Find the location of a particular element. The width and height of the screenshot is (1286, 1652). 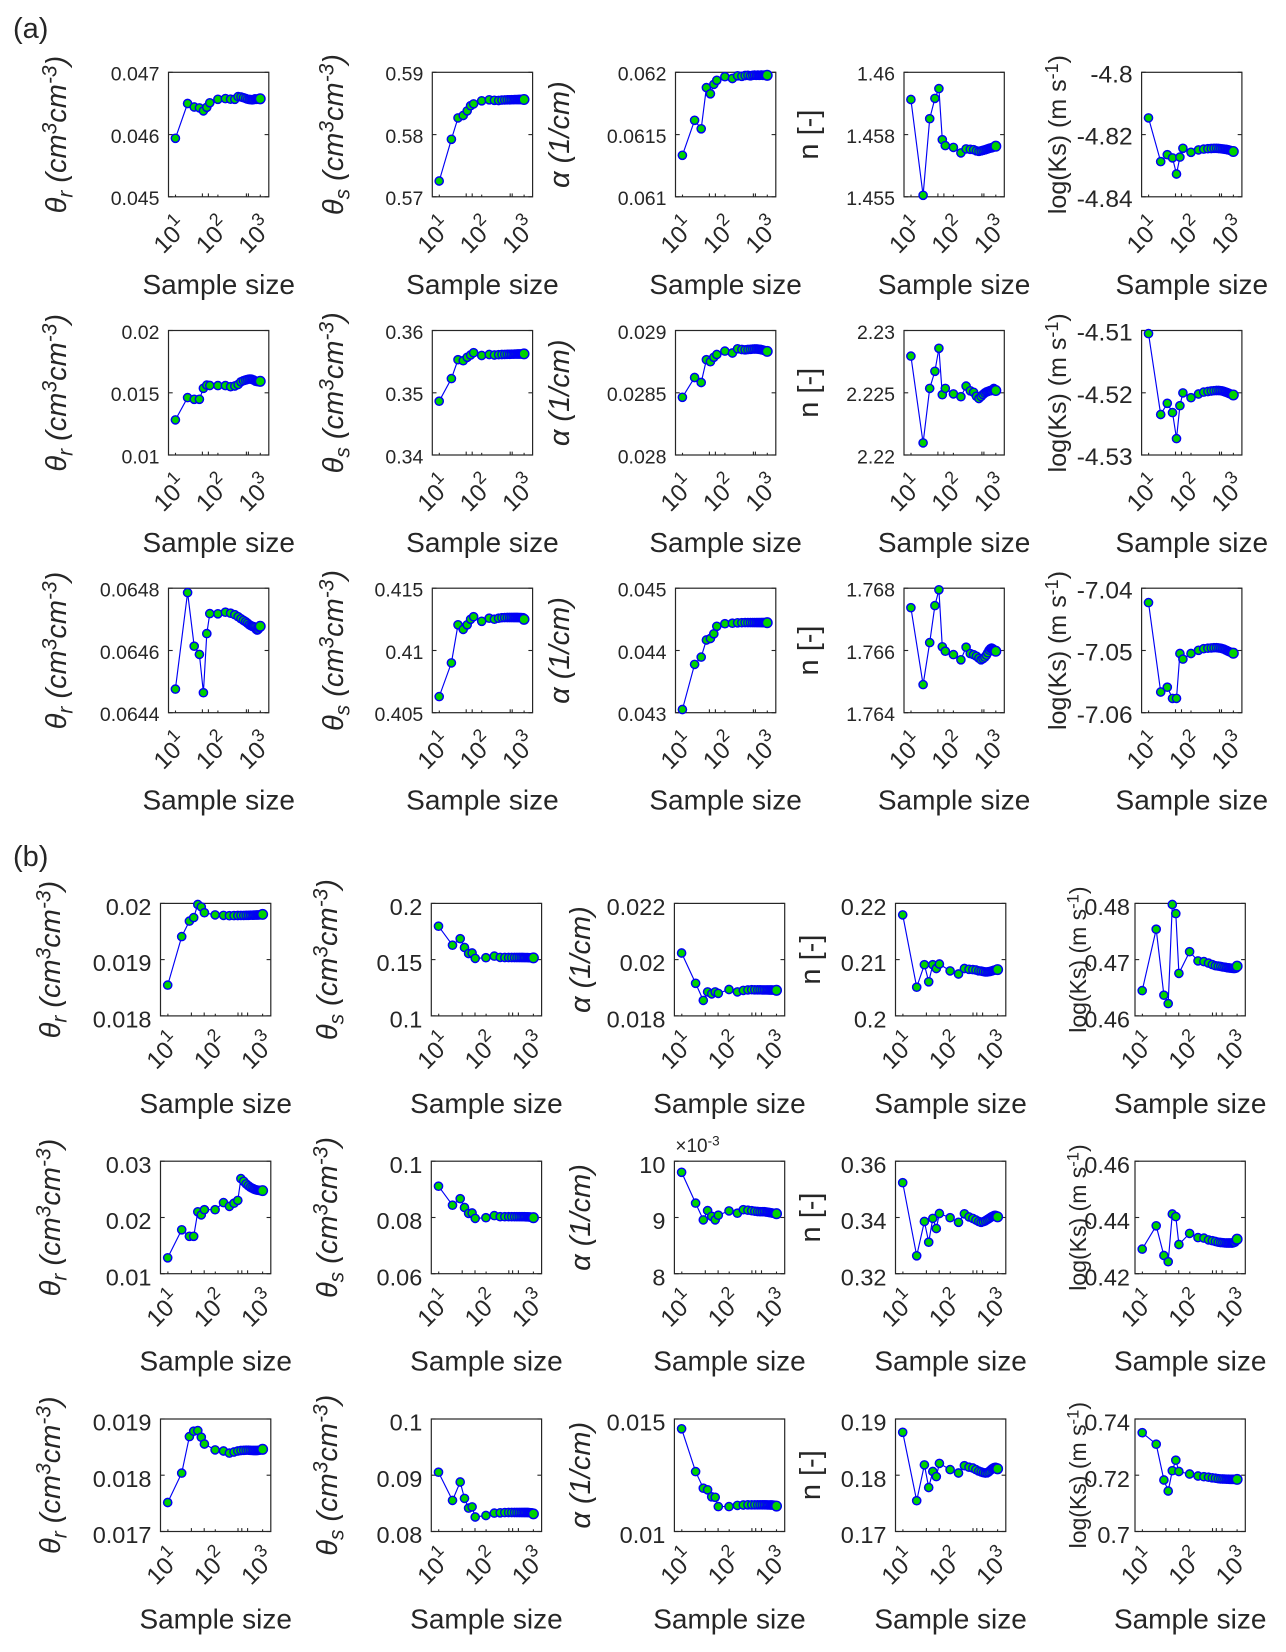

svg-text: 0.48 is located at coordinates (1107, 907).